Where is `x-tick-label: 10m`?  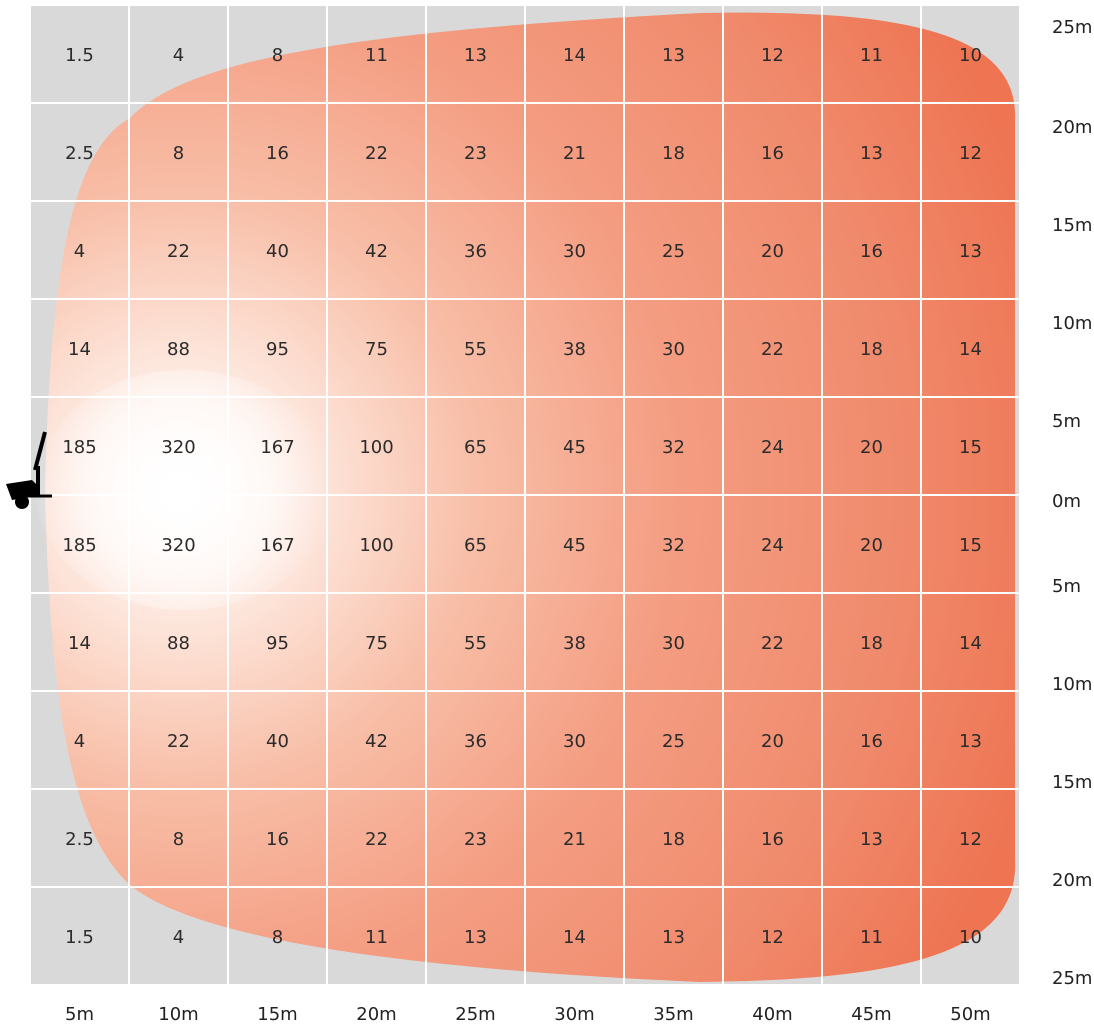 x-tick-label: 10m is located at coordinates (178, 1014).